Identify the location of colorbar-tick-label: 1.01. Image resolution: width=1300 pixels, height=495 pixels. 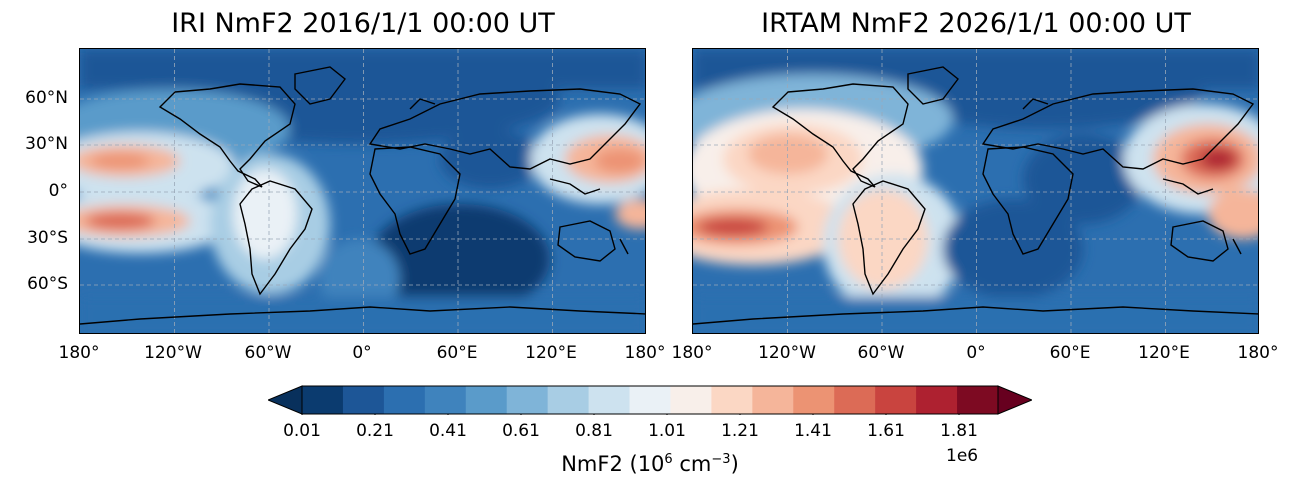
(667, 431).